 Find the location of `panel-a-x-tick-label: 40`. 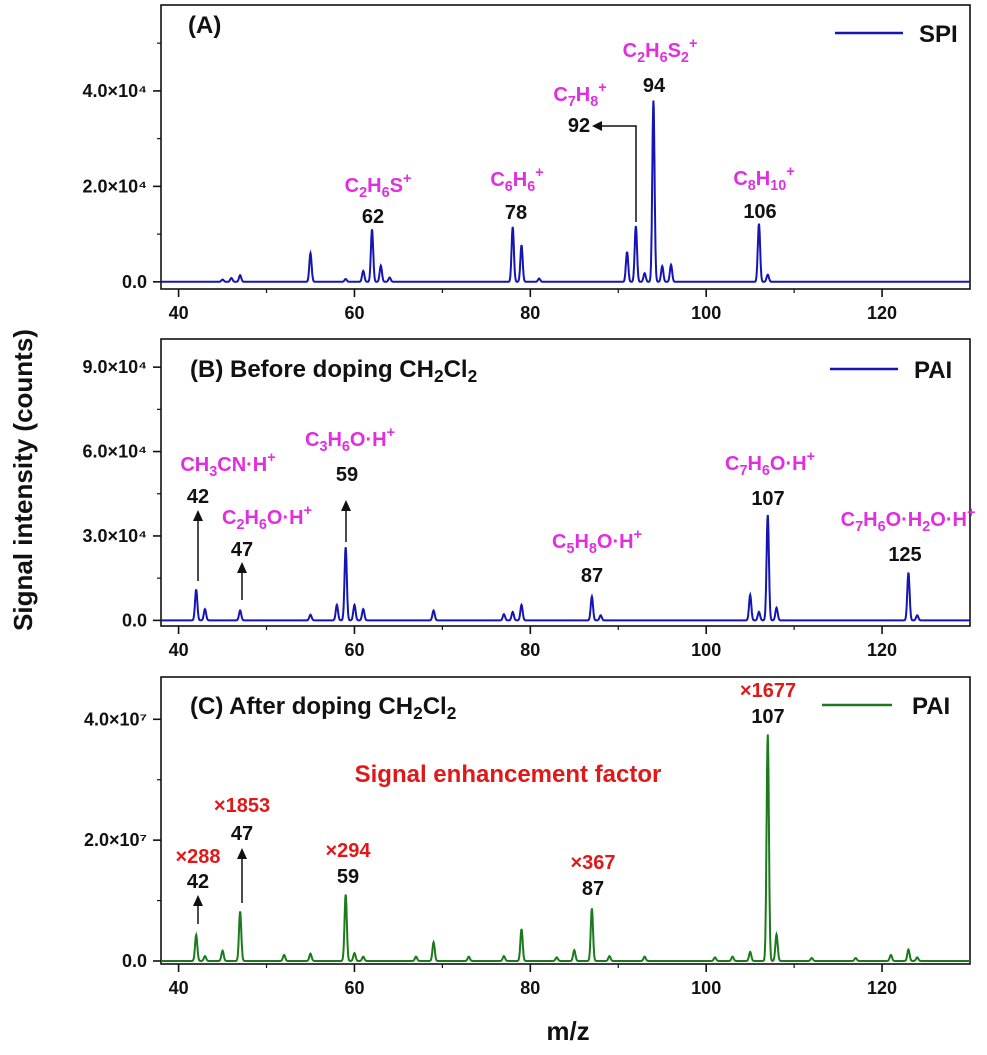

panel-a-x-tick-label: 40 is located at coordinates (179, 313).